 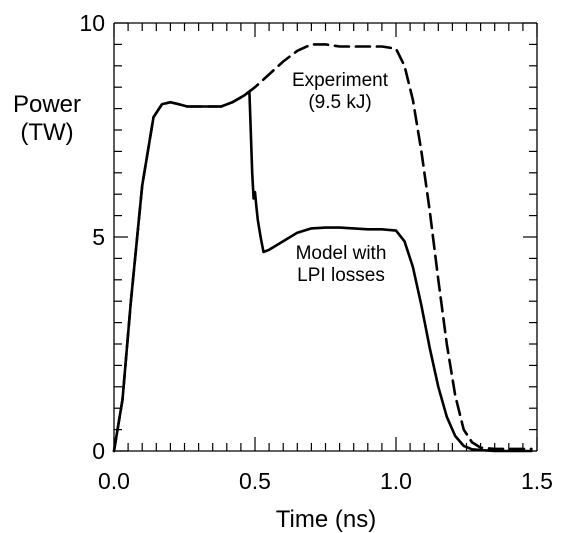 I want to click on x-tick-label: 0.5, so click(x=255, y=481).